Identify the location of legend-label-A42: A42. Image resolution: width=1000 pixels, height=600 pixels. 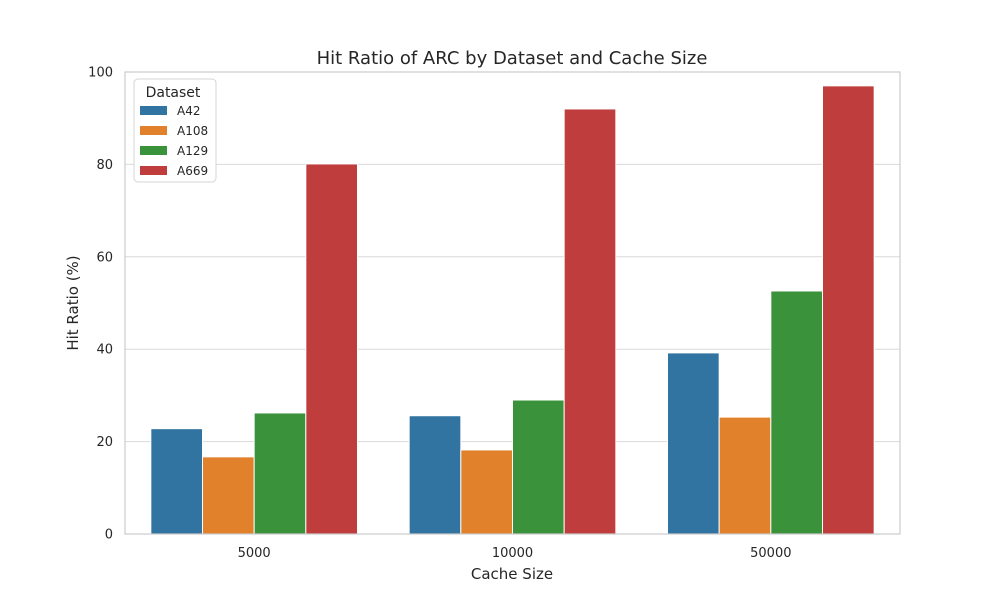
(188, 111).